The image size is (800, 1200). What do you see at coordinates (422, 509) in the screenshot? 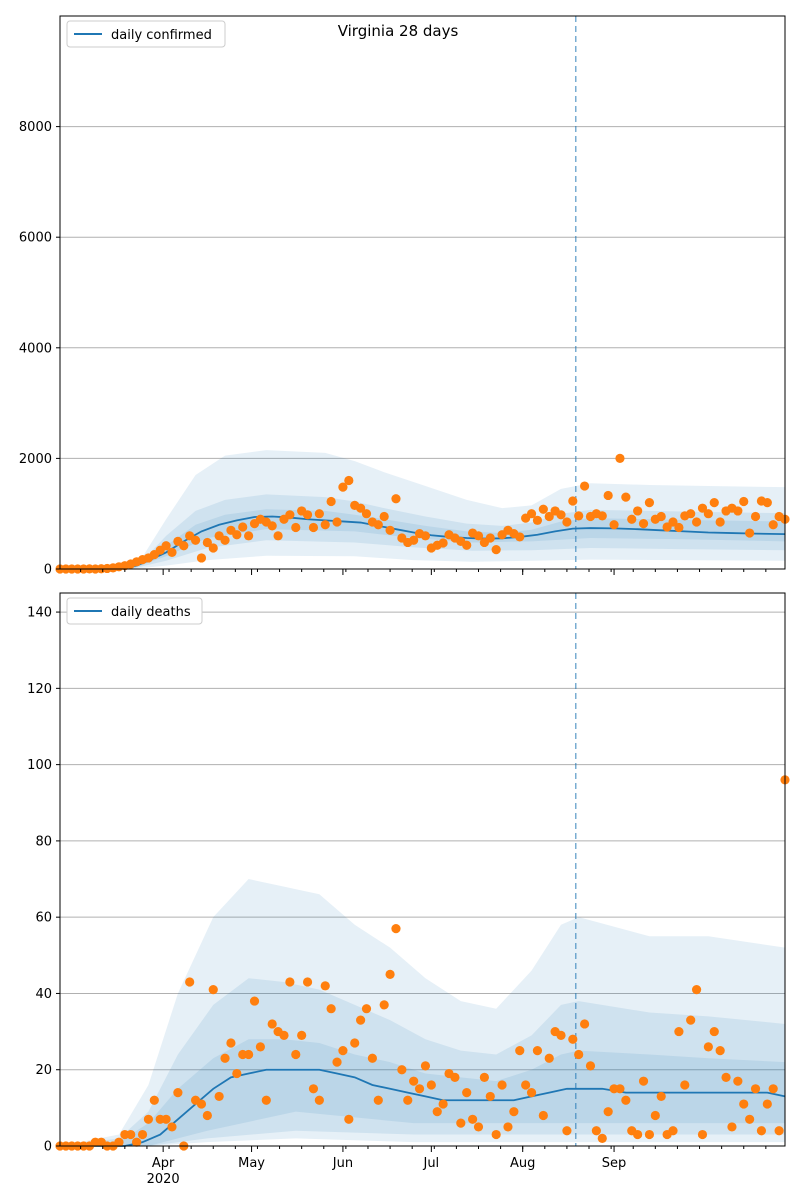
I see `band-outer` at bounding box center [422, 509].